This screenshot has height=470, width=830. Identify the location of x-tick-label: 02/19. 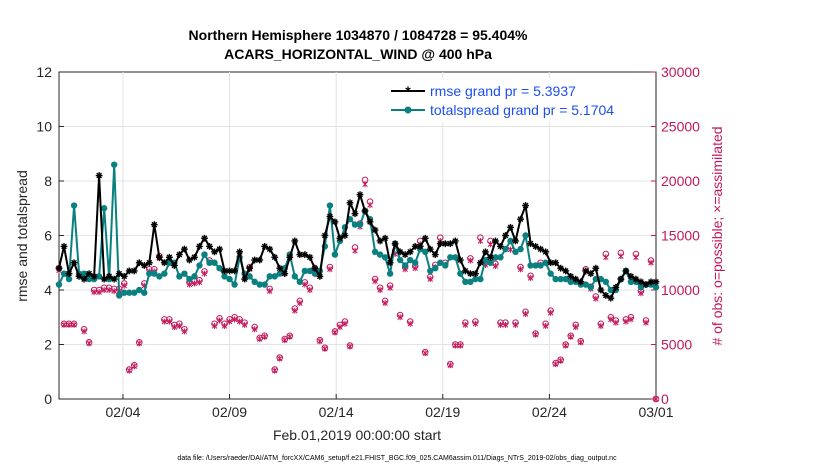
(442, 412).